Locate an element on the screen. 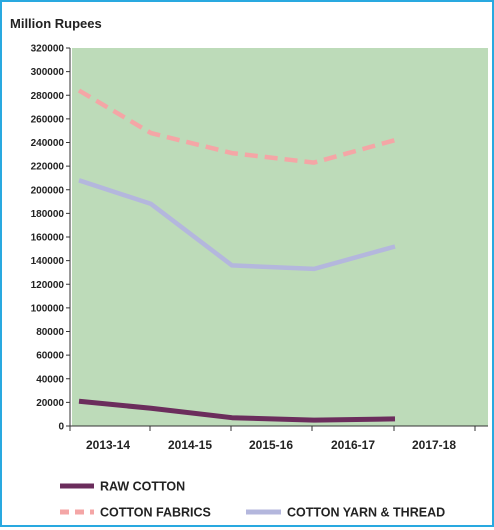  y-tick-label: 40000 is located at coordinates (50, 379).